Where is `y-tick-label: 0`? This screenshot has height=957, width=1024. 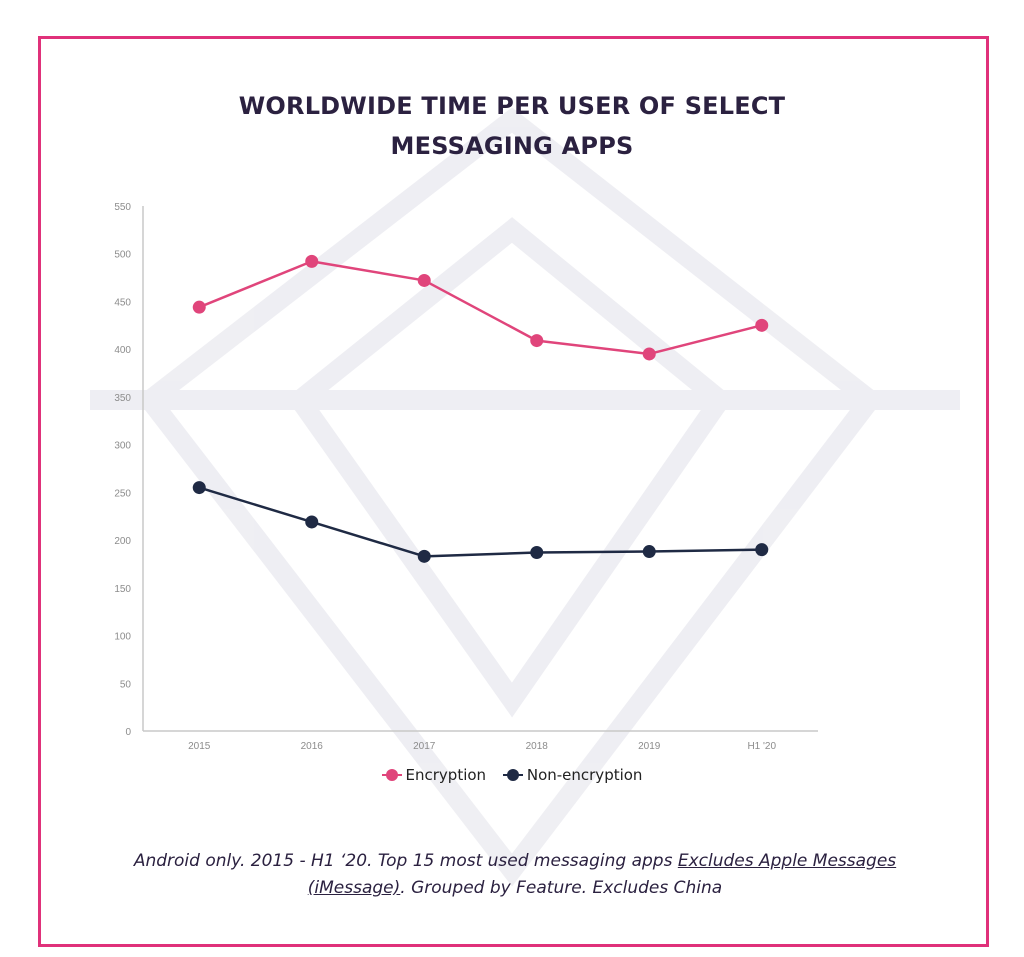 y-tick-label: 0 is located at coordinates (128, 732).